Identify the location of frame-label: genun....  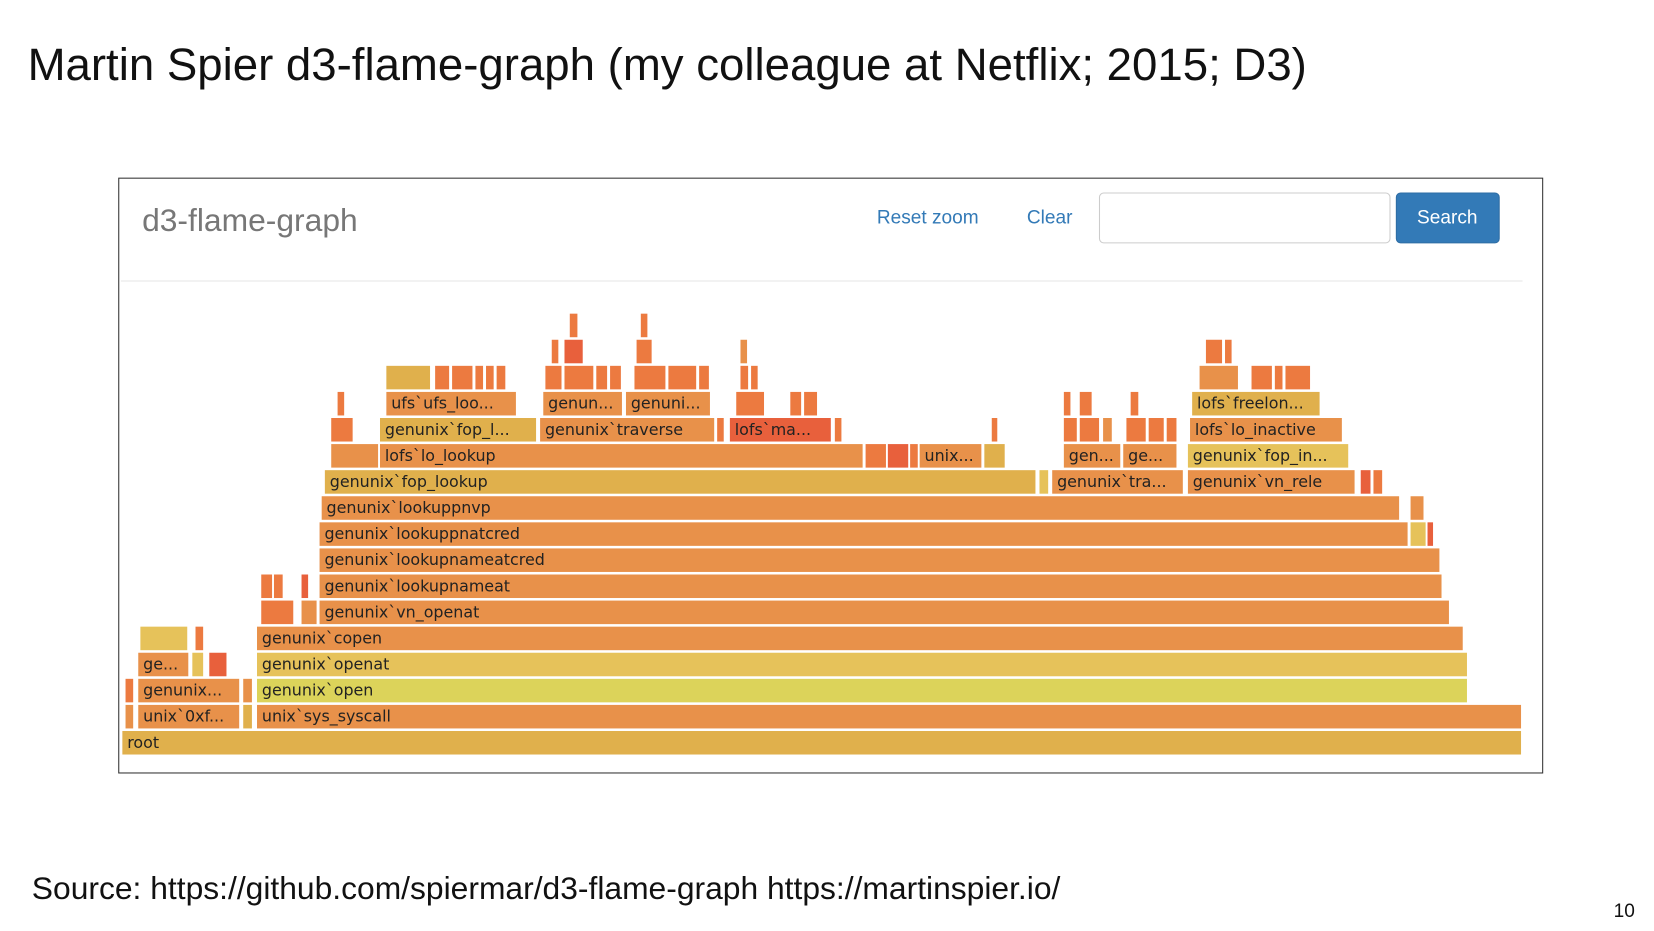
(580, 403).